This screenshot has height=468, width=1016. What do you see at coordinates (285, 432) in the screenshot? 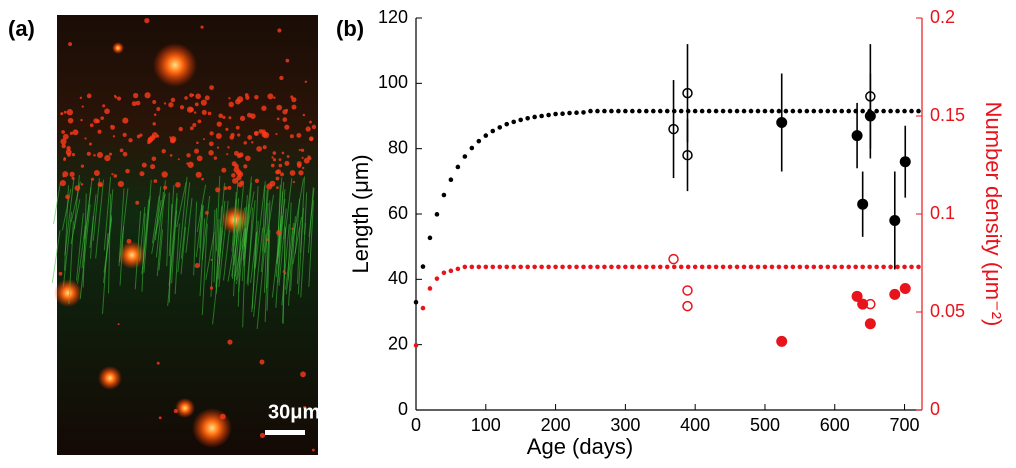
I see `scale-bar` at bounding box center [285, 432].